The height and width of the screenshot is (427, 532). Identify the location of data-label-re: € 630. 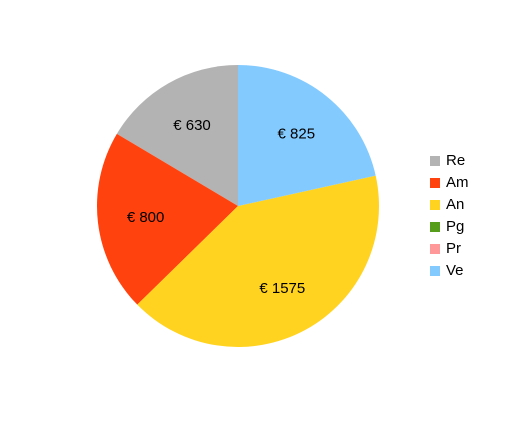
(192, 125).